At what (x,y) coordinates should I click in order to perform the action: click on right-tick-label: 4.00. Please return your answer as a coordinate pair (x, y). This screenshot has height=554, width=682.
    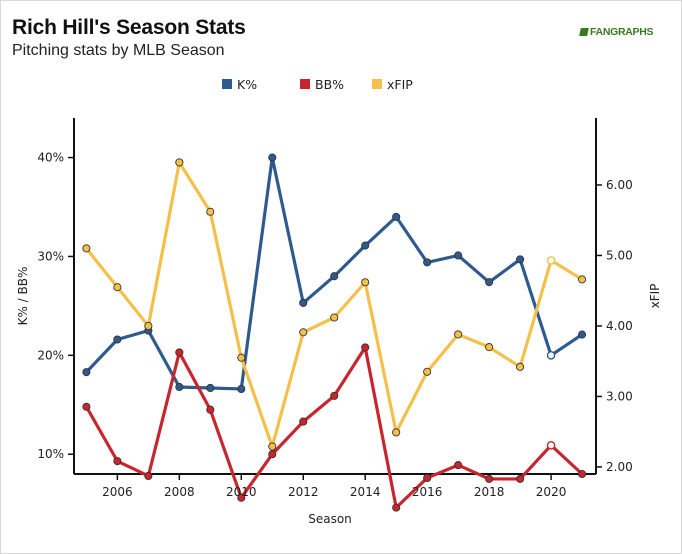
    Looking at the image, I should click on (619, 326).